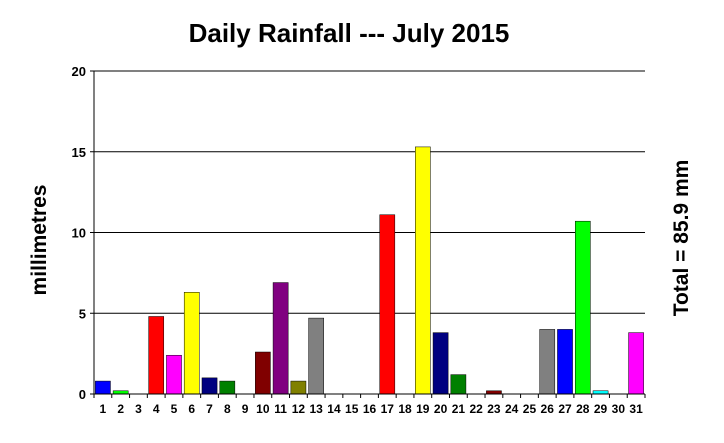 The height and width of the screenshot is (443, 724). I want to click on x-tick-label: 13, so click(317, 409).